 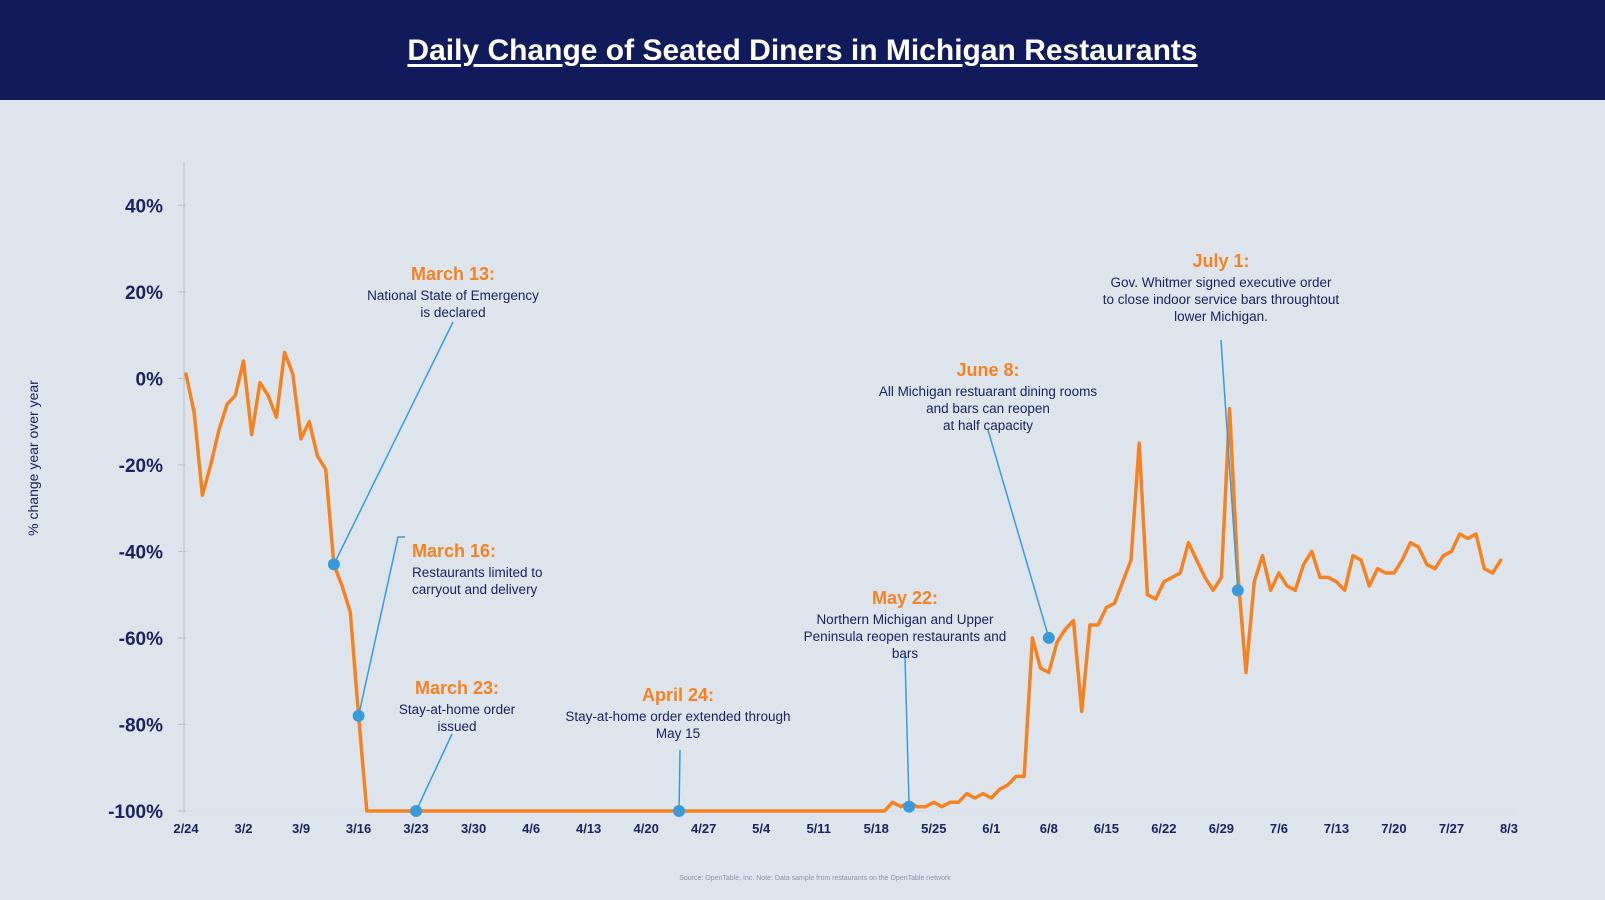 I want to click on annotation-title: March 16:, so click(x=454, y=551).